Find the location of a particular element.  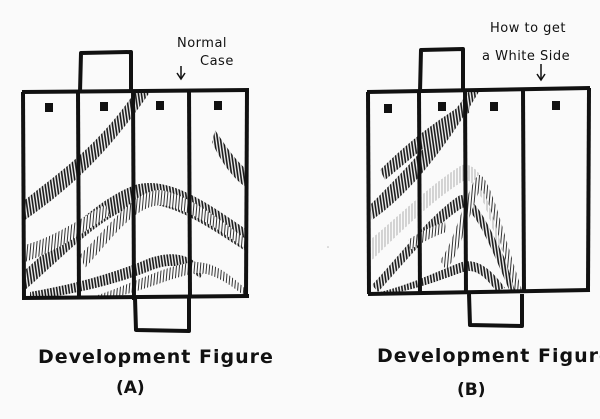

annotation-b-line2: a White Side is located at coordinates (526, 56).